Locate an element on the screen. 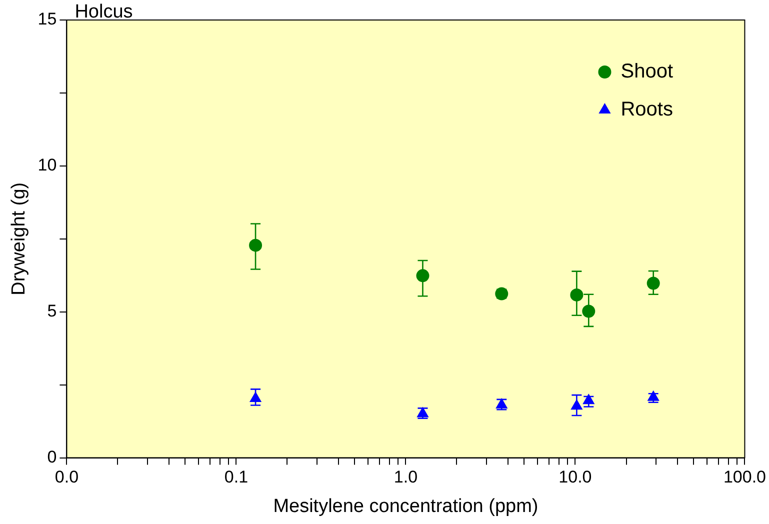 The height and width of the screenshot is (524, 769). y-tick-label: 10 is located at coordinates (47, 165).